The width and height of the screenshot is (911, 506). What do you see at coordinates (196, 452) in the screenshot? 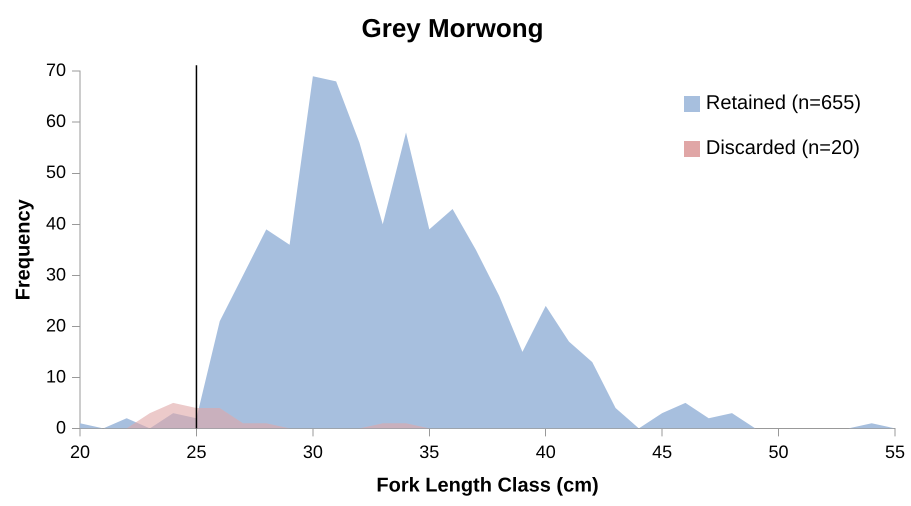
I see `x-tick-label: 25` at bounding box center [196, 452].